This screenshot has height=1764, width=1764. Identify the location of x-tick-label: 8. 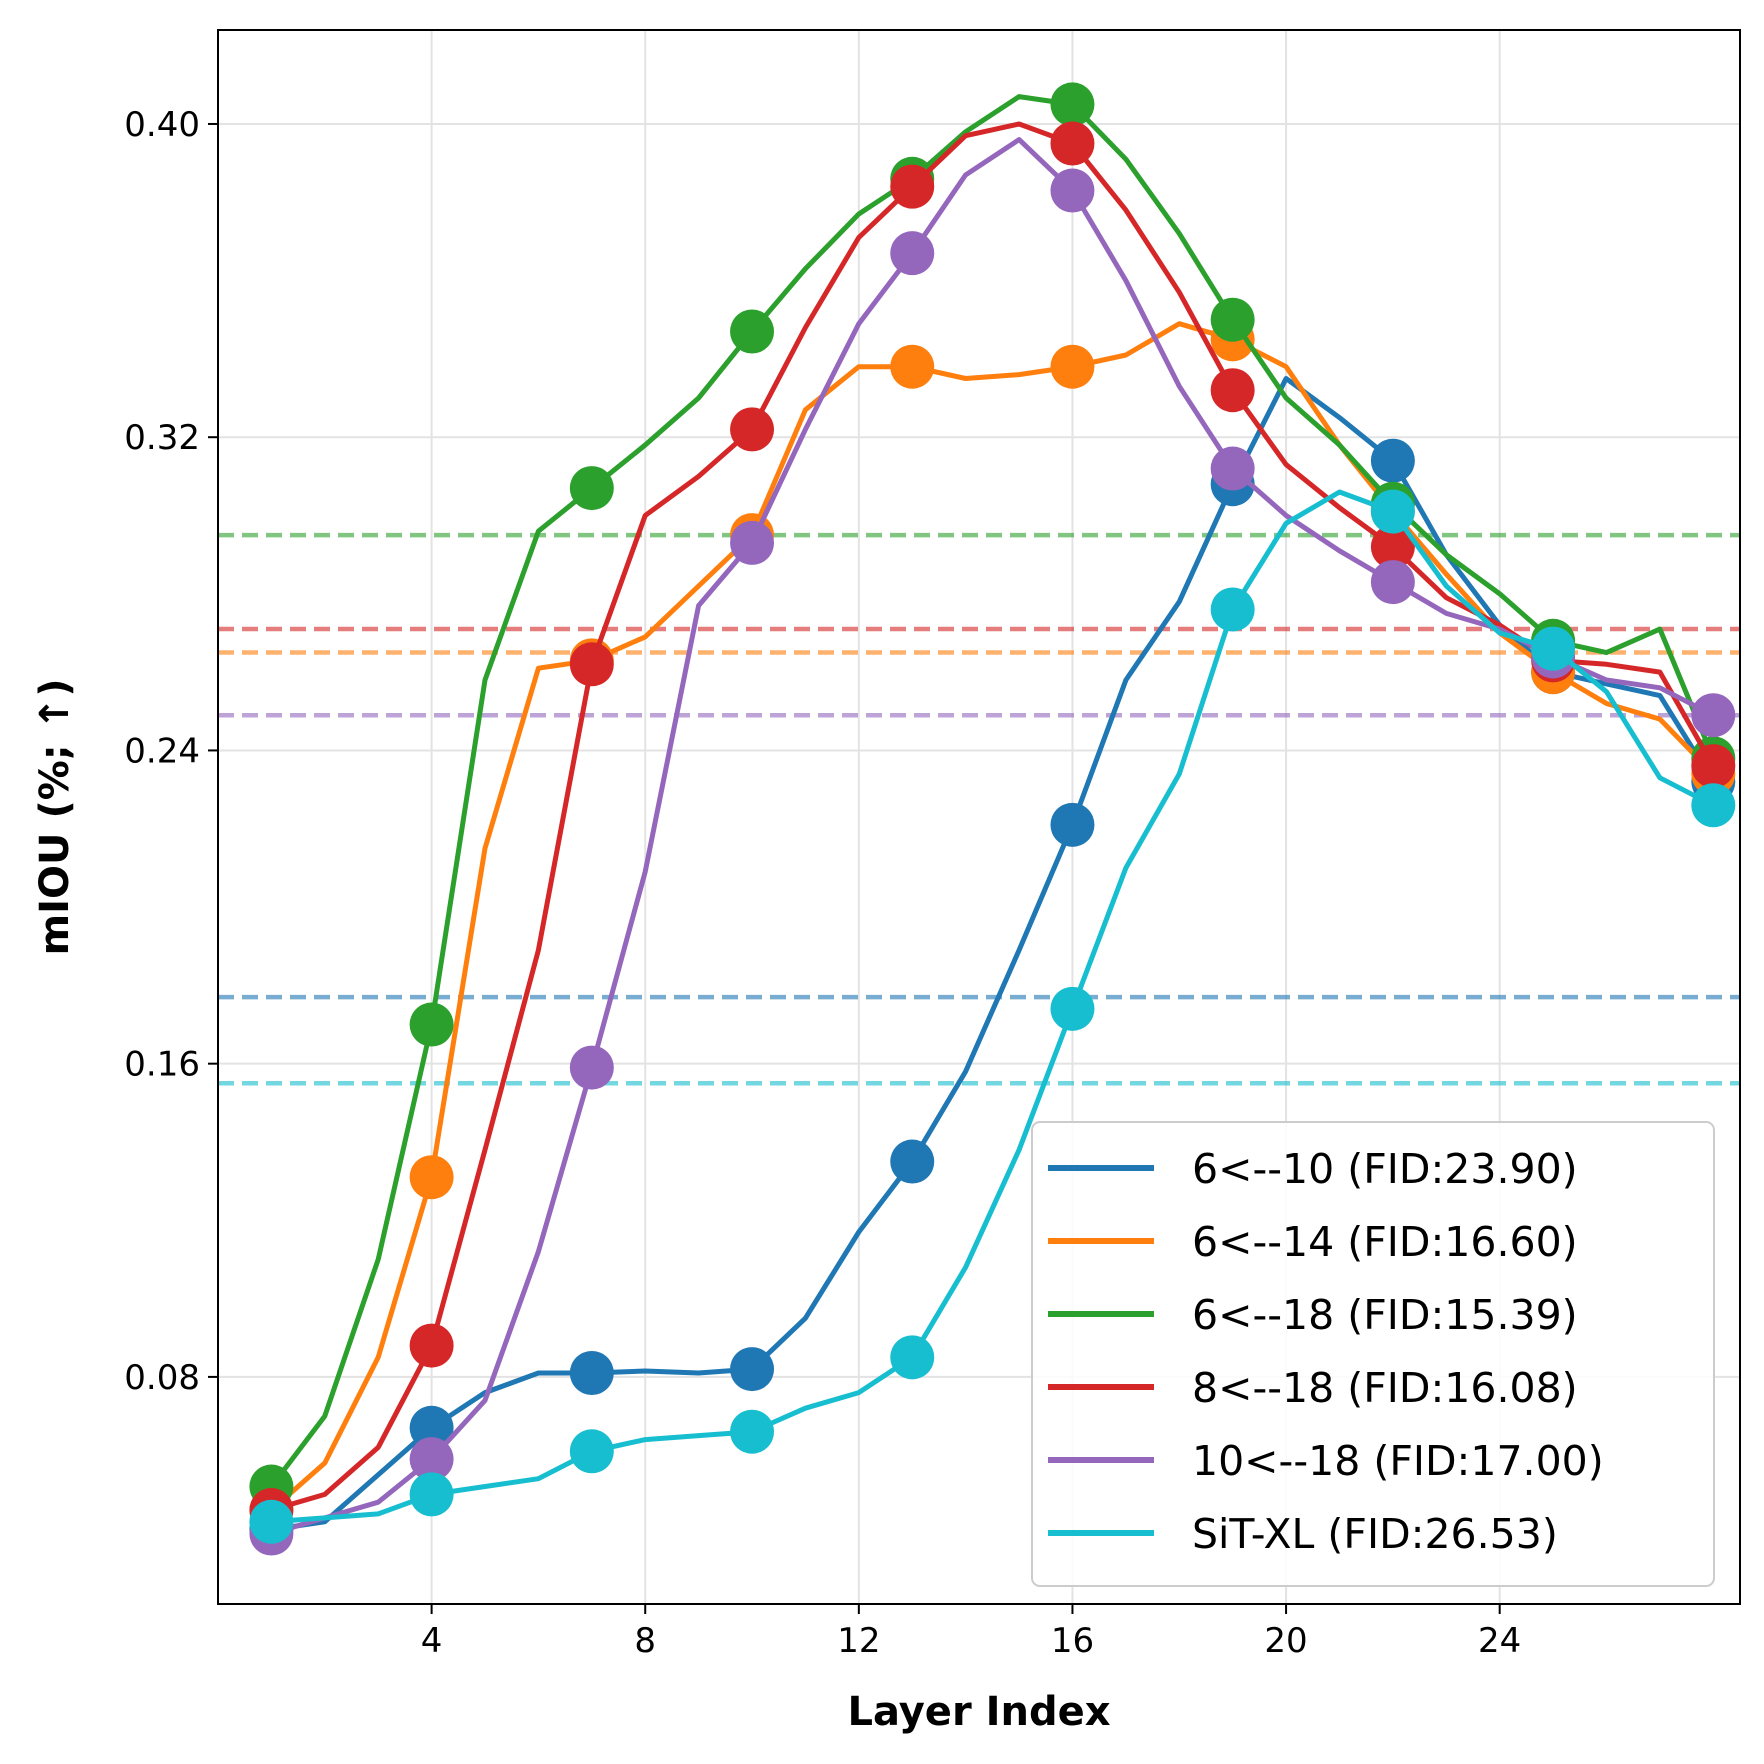
(645, 1641).